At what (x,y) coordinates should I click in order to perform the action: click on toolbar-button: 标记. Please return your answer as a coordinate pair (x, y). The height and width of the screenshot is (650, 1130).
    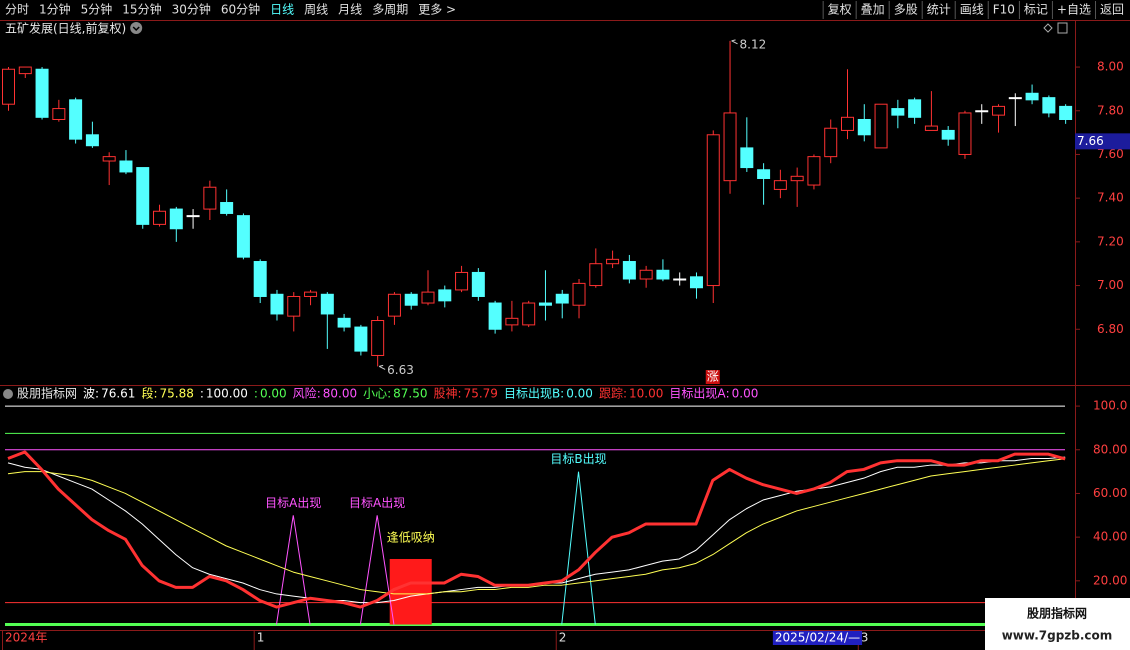
    Looking at the image, I should click on (1036, 10).